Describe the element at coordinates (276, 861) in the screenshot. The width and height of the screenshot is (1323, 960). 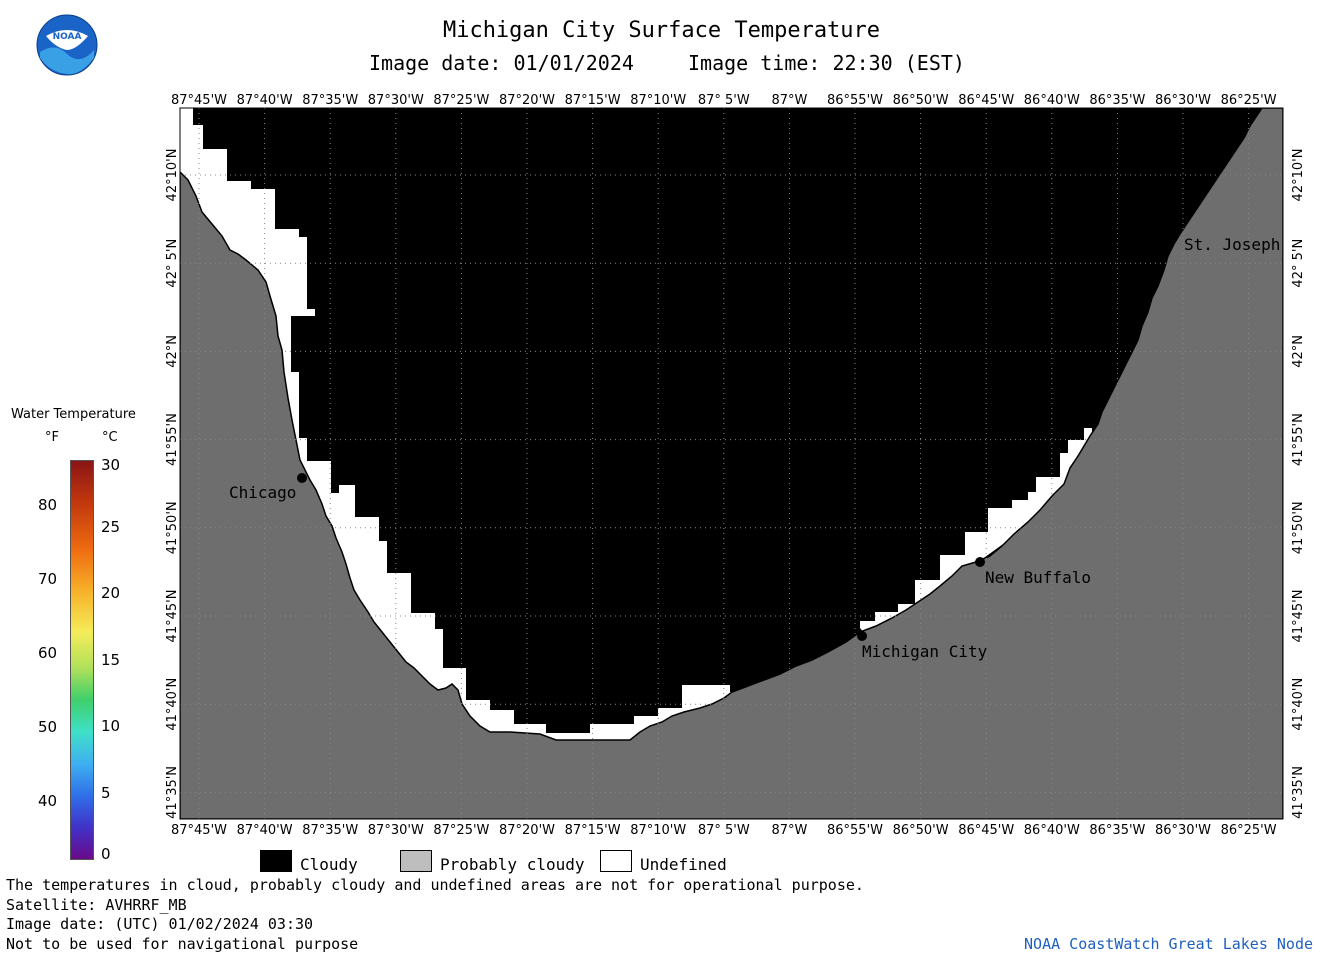
I see `cloudy-swatch` at that location.